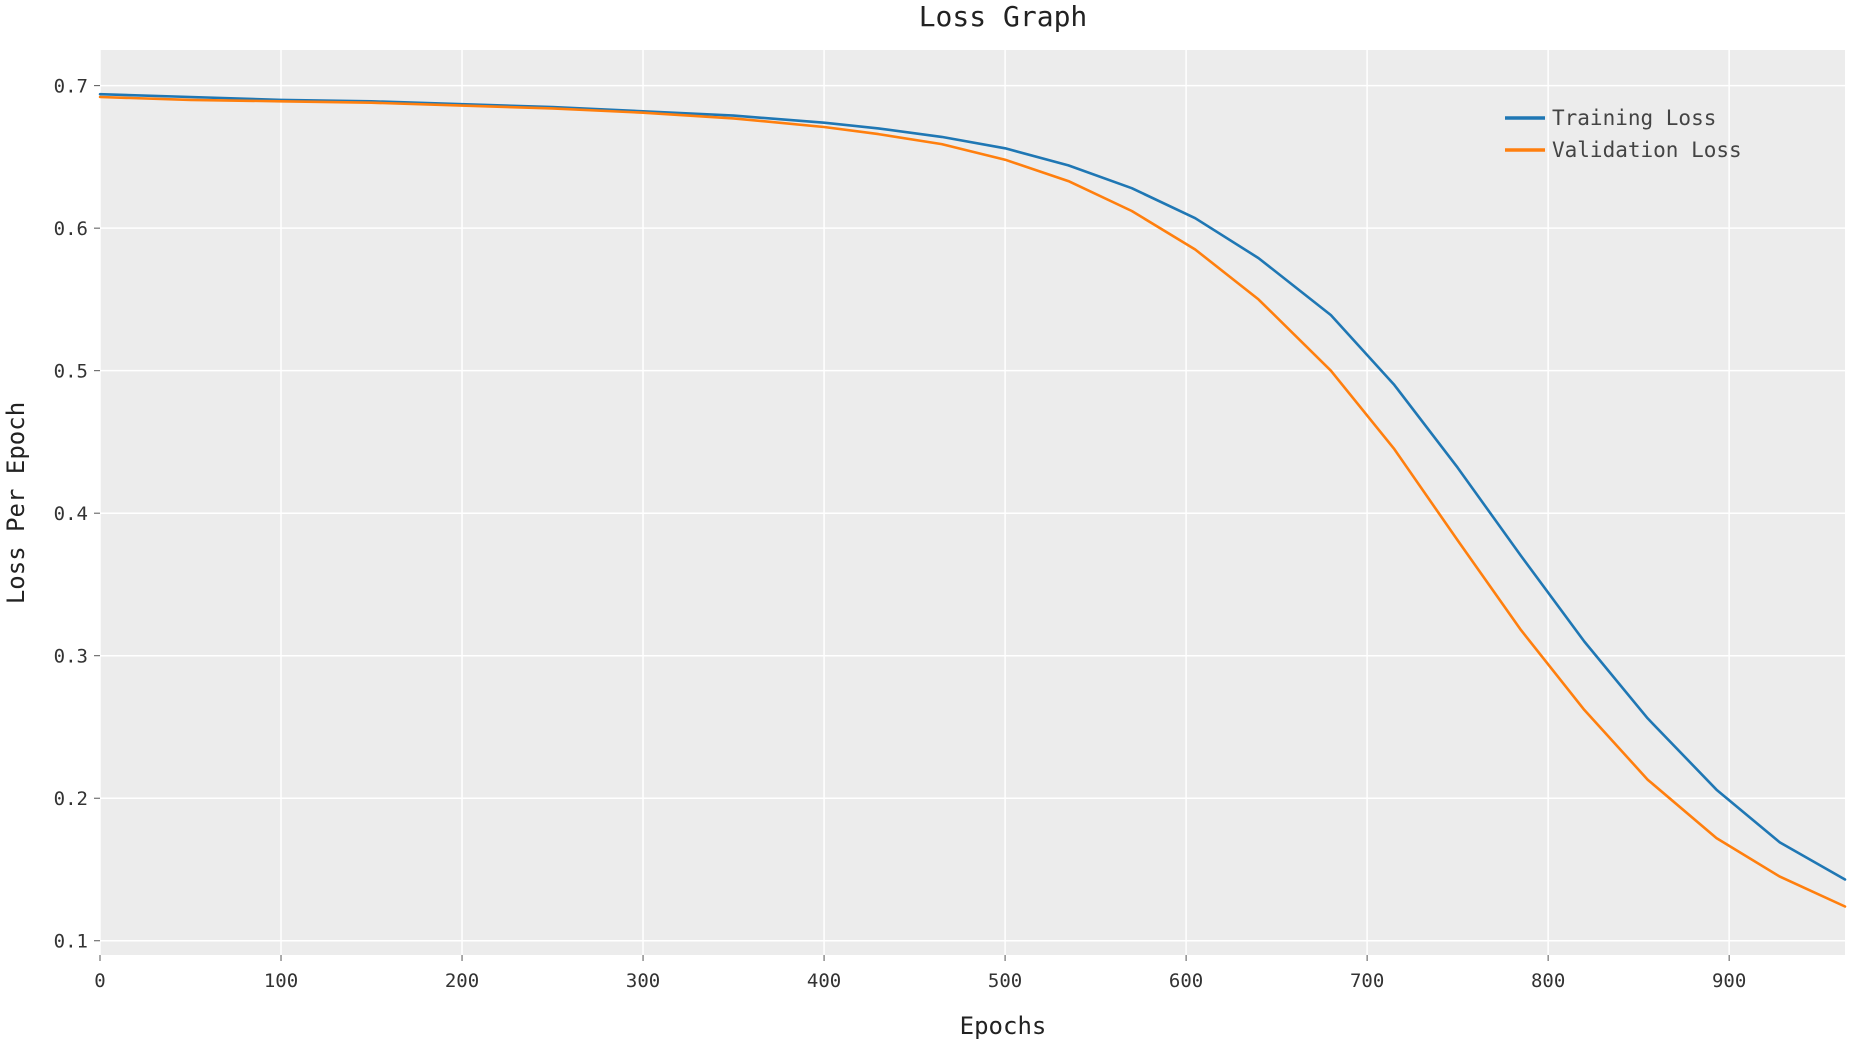 The height and width of the screenshot is (1044, 1850). What do you see at coordinates (71, 657) in the screenshot?
I see `y-tick-label: 0.3` at bounding box center [71, 657].